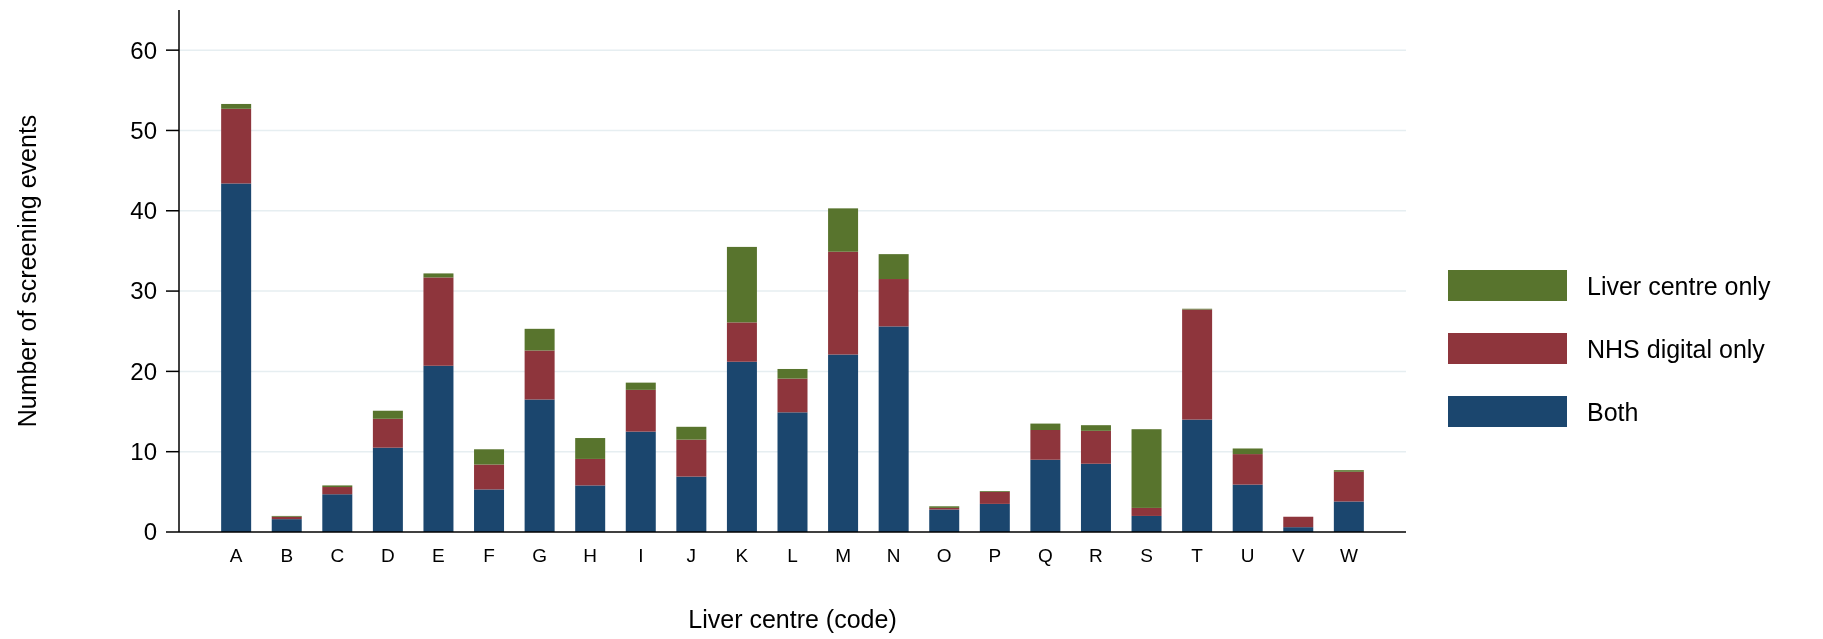 Image resolution: width=1823 pixels, height=639 pixels. What do you see at coordinates (1298, 555) in the screenshot?
I see `x-tick-label: V` at bounding box center [1298, 555].